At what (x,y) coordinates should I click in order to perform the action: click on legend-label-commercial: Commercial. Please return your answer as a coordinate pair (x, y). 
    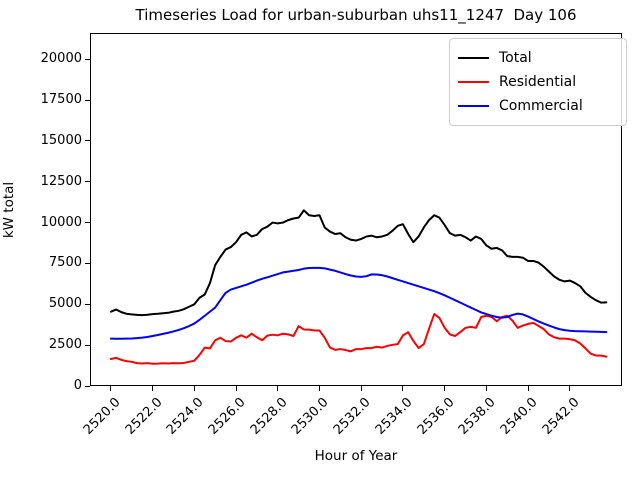
    Looking at the image, I should click on (541, 106).